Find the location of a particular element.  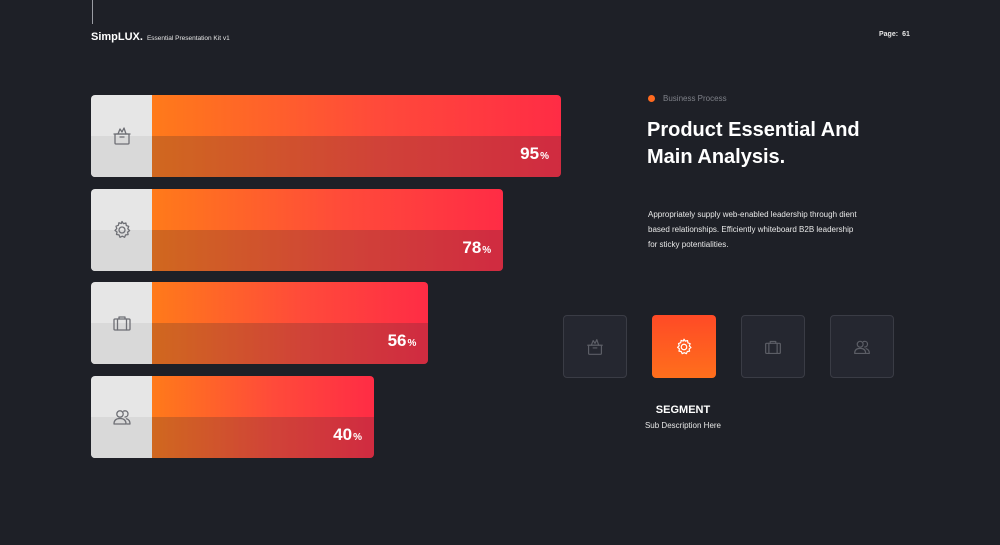

bar-value-label: 40% is located at coordinates (347, 435).